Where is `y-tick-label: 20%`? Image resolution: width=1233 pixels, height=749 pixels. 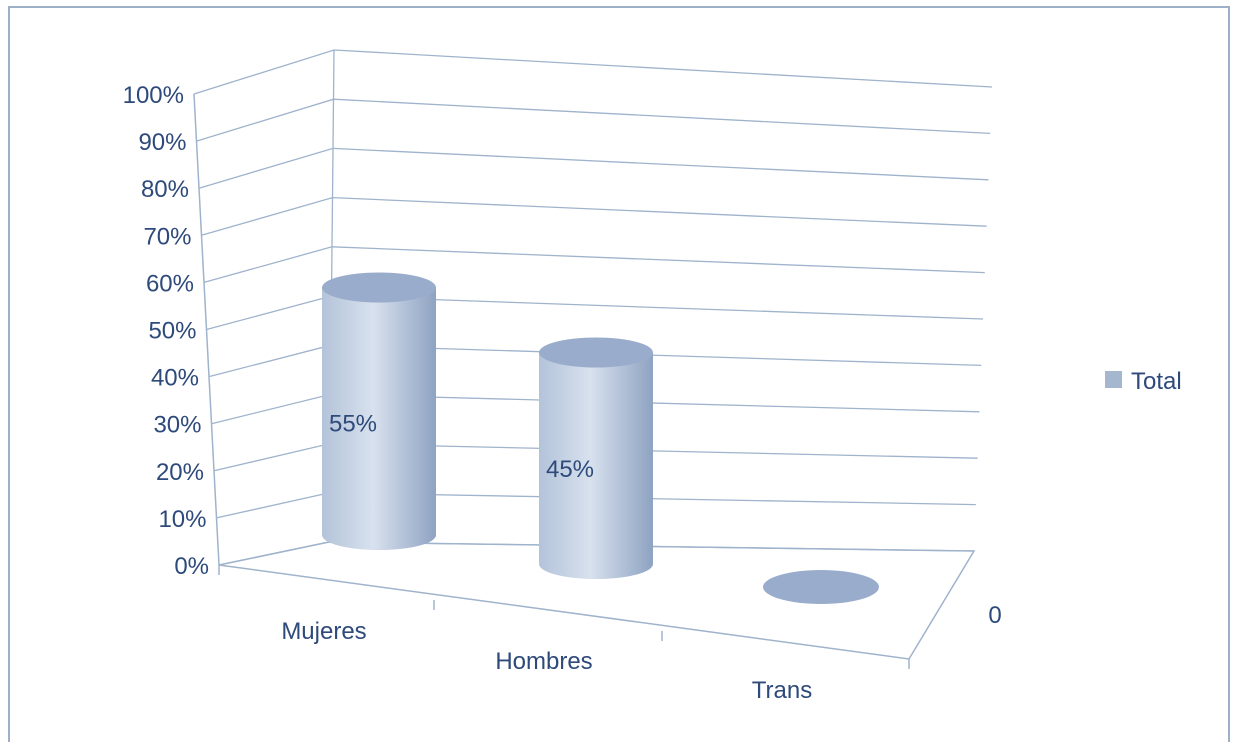 y-tick-label: 20% is located at coordinates (180, 472).